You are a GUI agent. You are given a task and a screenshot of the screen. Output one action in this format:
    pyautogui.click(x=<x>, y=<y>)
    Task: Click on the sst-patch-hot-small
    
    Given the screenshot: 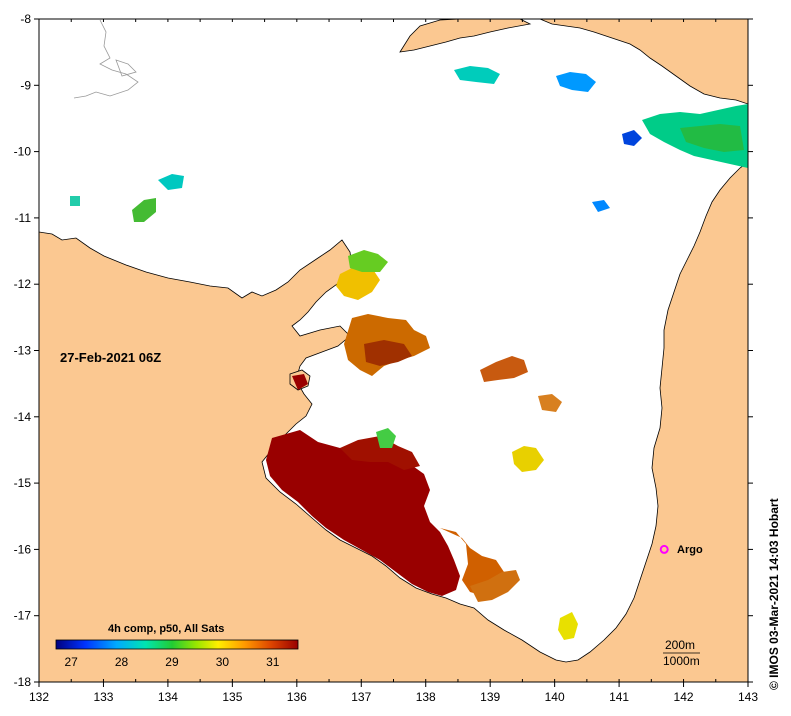 What is the action you would take?
    pyautogui.click(x=300, y=382)
    